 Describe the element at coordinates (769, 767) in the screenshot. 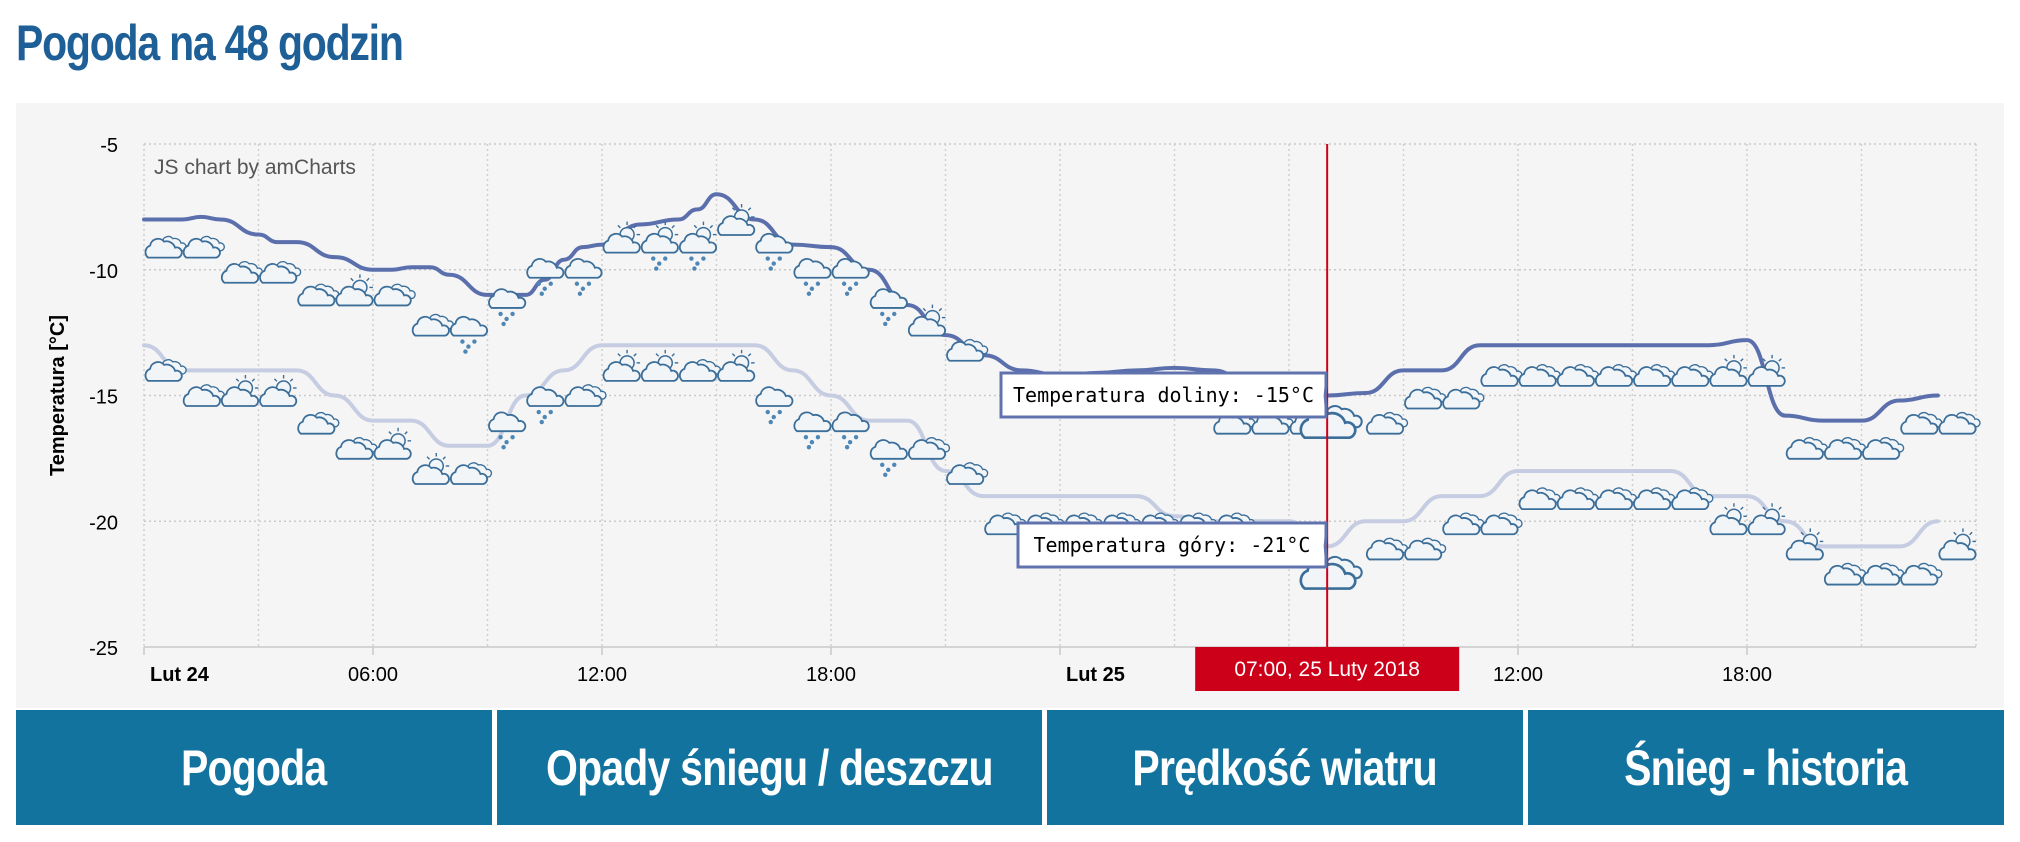

I see `tab-opady: Opady śniegu / deszczu` at that location.